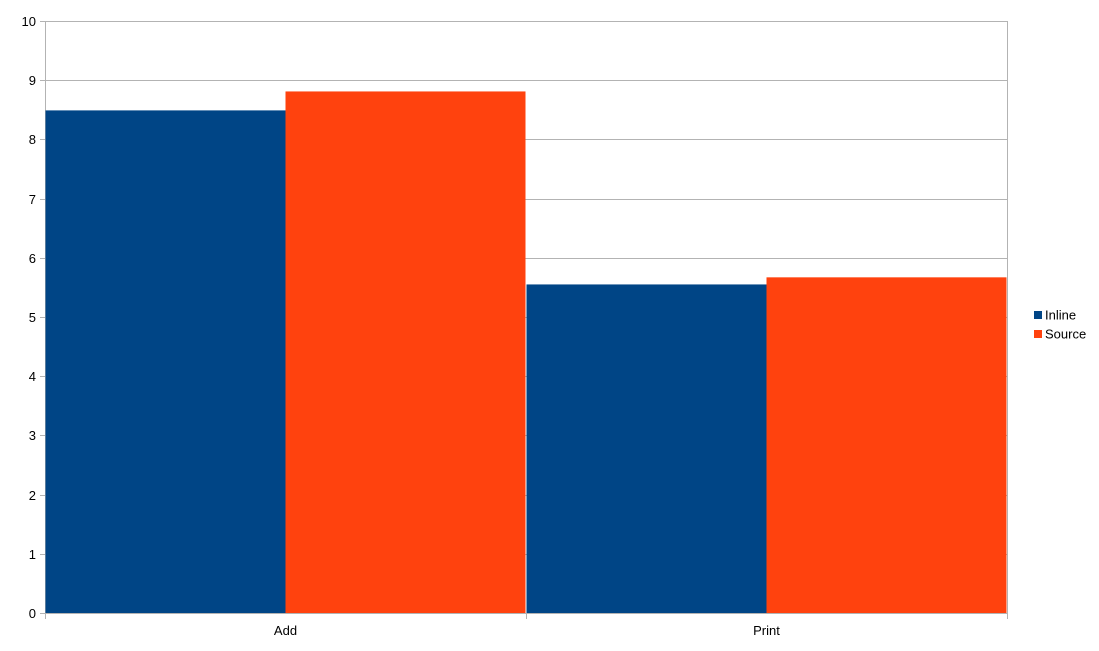 This screenshot has height=651, width=1099. I want to click on y-tick-label-4: 4, so click(32, 376).